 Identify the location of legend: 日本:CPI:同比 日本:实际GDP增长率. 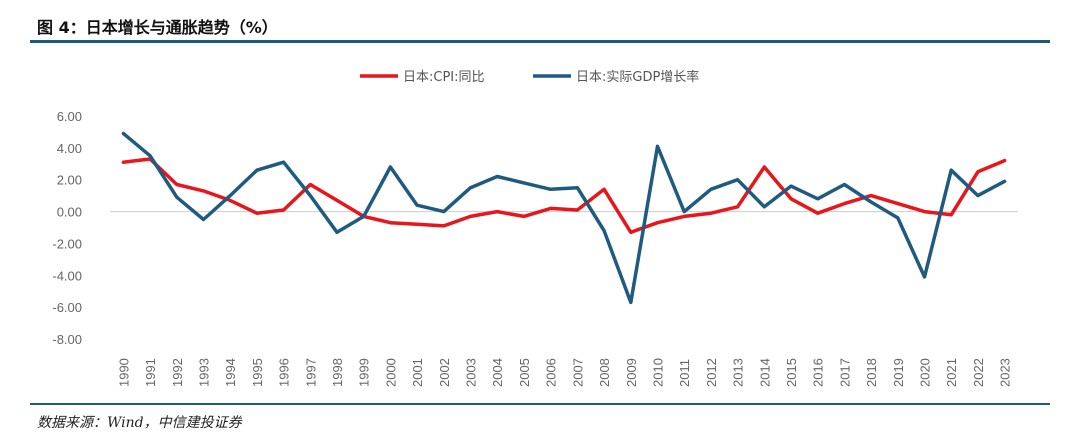
(529, 77).